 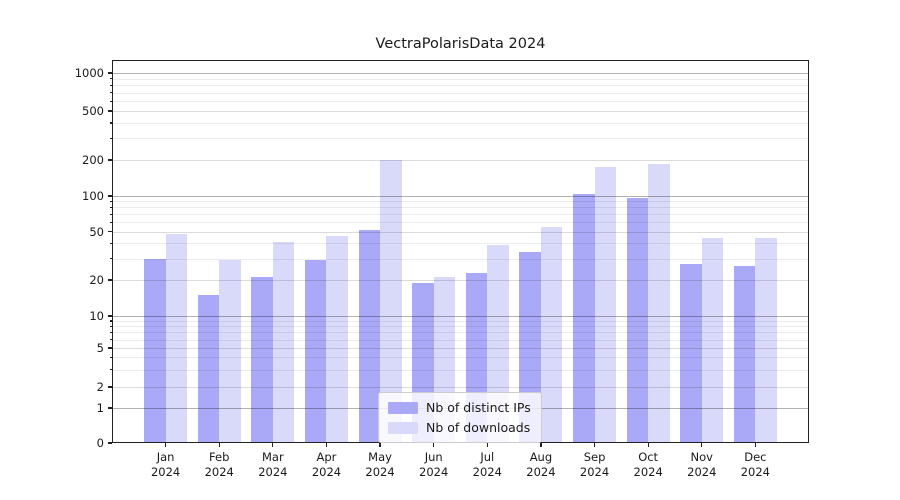 I want to click on x-tick-mark-feb, so click(x=219, y=445).